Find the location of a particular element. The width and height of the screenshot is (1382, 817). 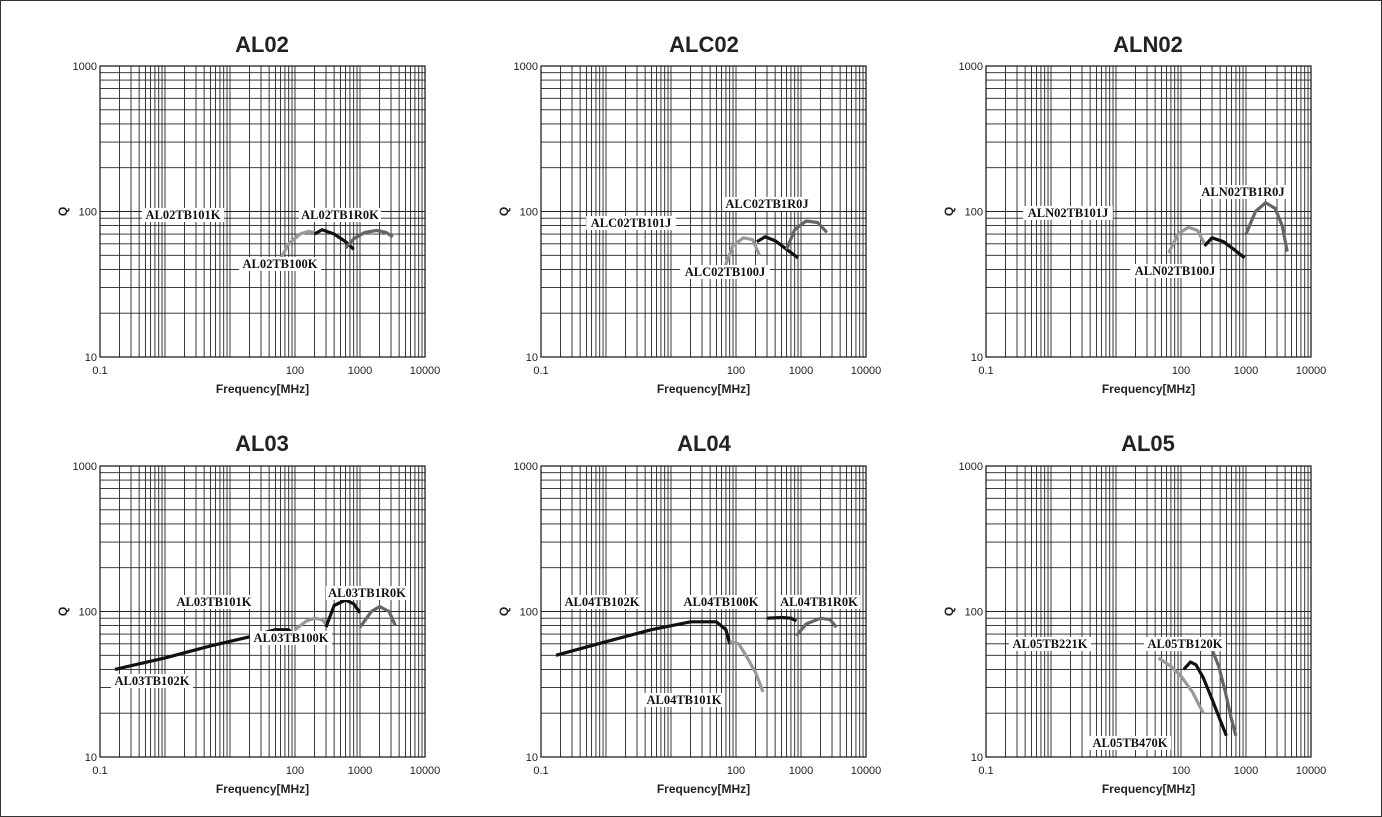

series-line-al03tb101k is located at coordinates (311, 623).